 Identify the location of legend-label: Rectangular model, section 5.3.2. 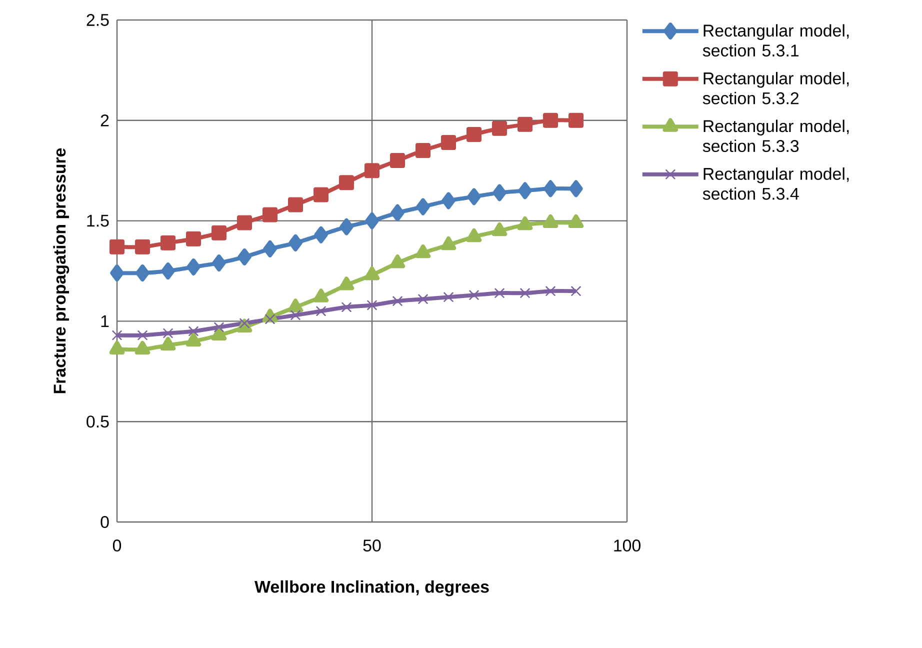
(775, 88).